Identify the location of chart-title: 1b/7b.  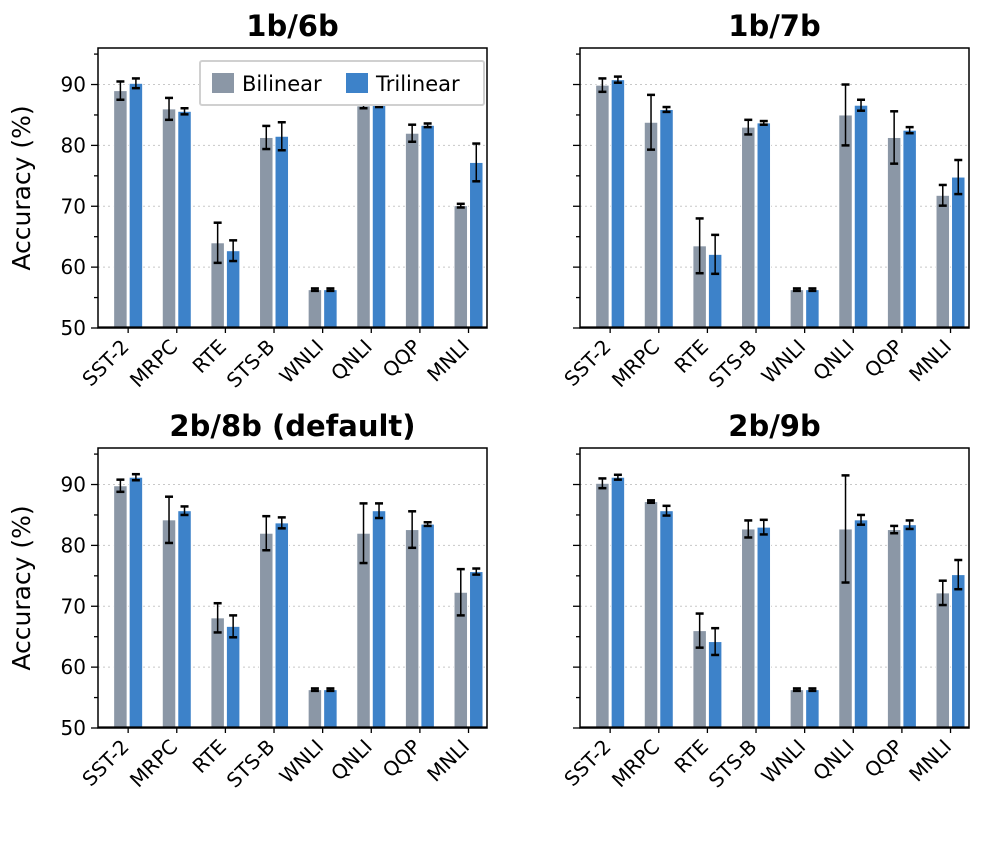
(774, 26).